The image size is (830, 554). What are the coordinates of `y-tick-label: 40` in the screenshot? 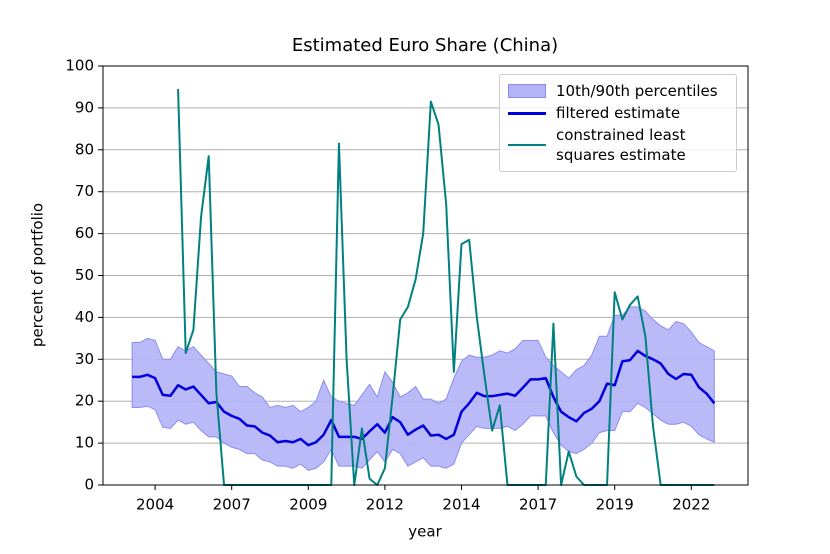 It's located at (84, 317).